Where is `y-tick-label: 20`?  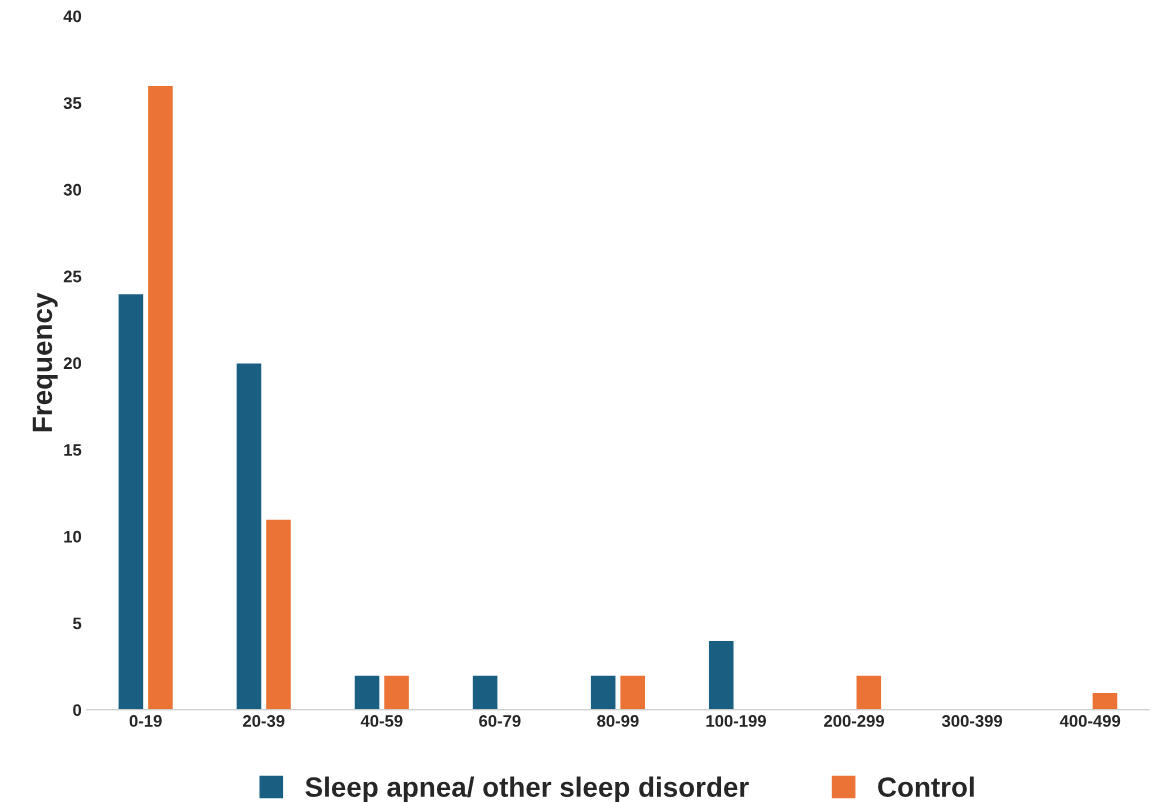
y-tick-label: 20 is located at coordinates (72, 363).